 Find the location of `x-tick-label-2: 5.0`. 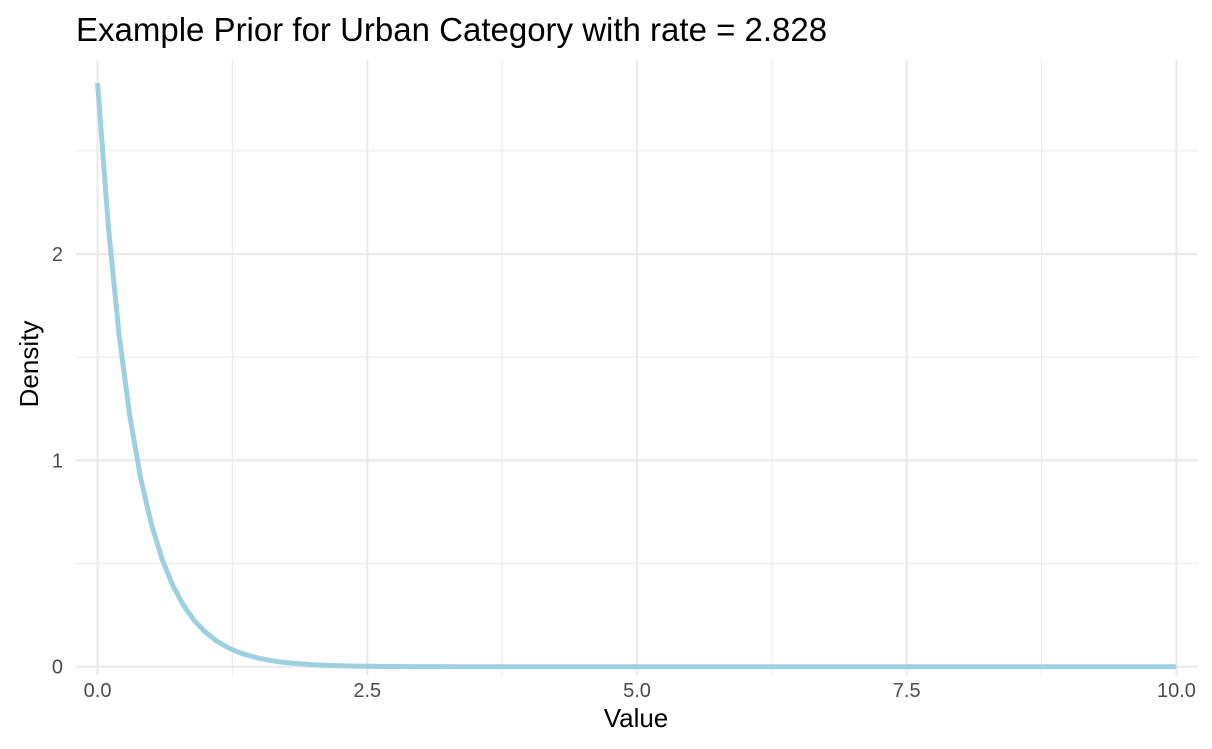

x-tick-label-2: 5.0 is located at coordinates (637, 691).